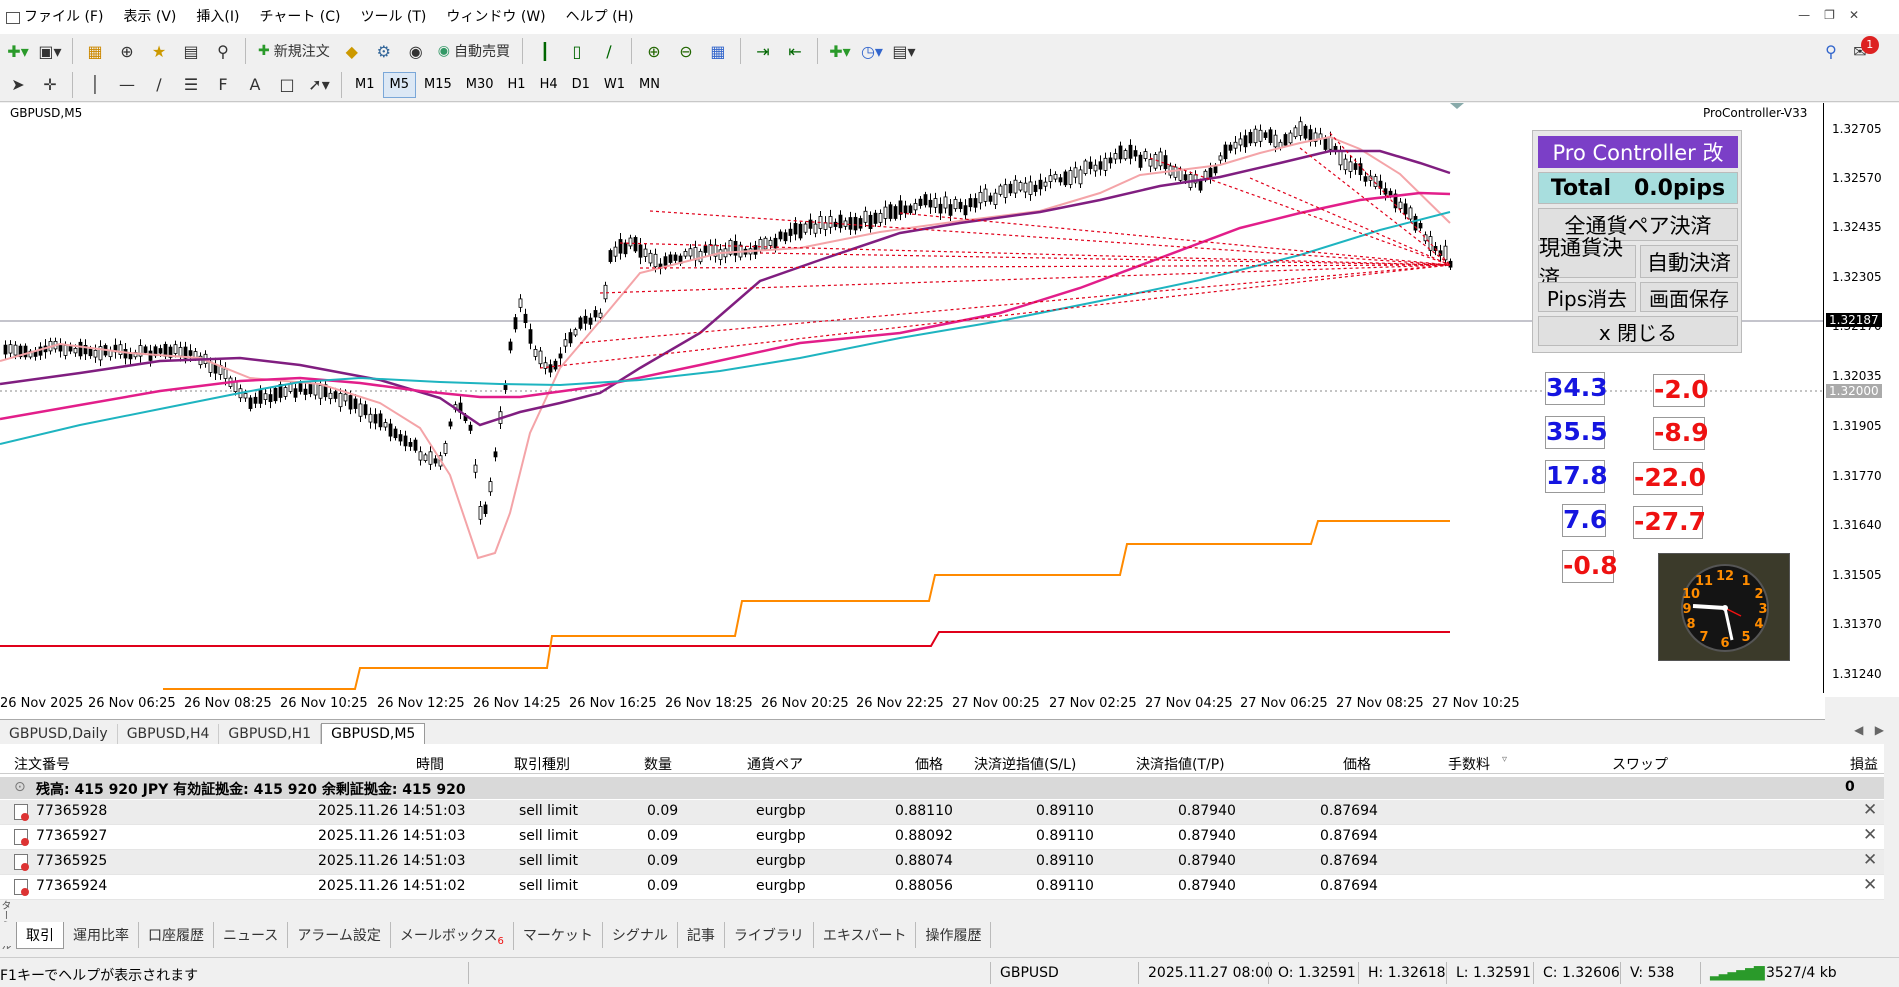 This screenshot has height=987, width=1899. What do you see at coordinates (599, 17) in the screenshot?
I see `menu-help: ヘルプ (H)` at bounding box center [599, 17].